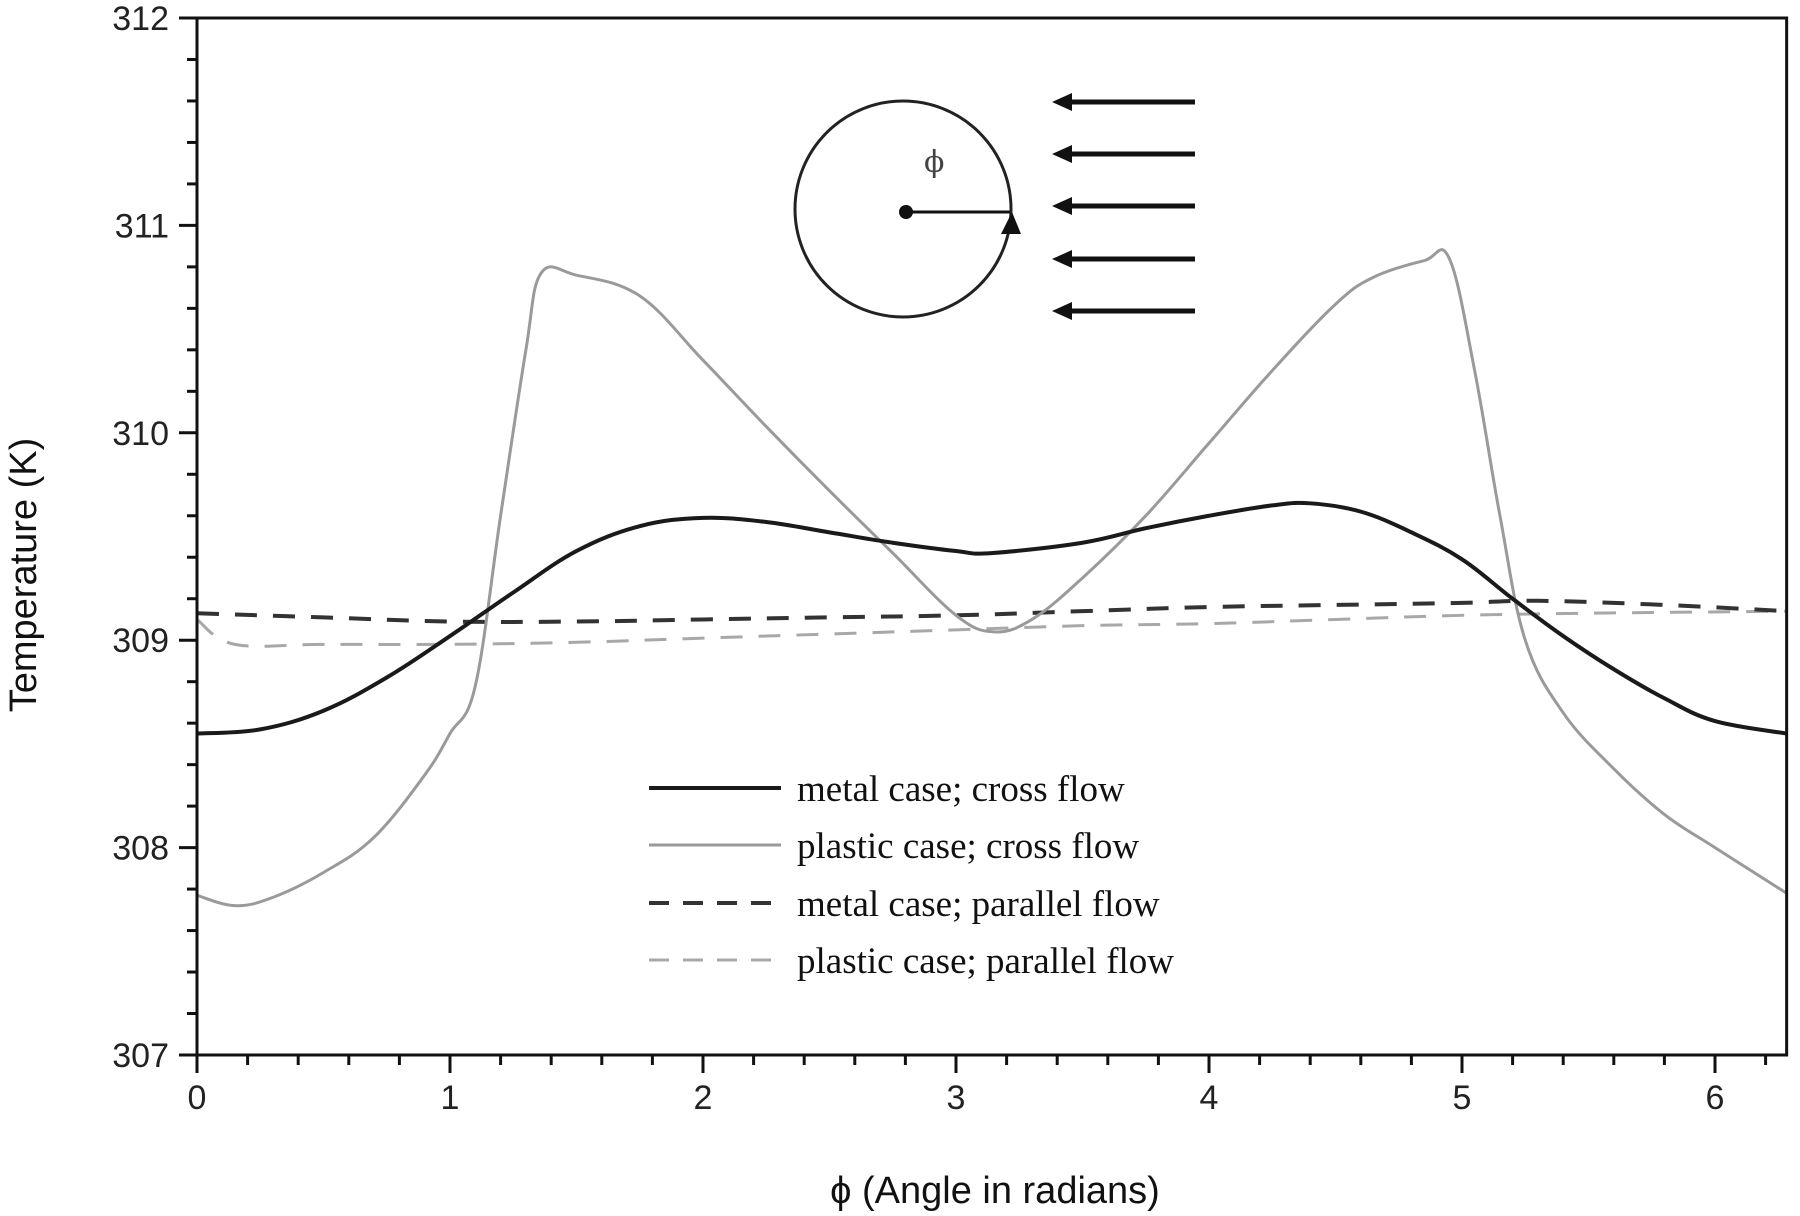  I want to click on legend-item: metal case; parallel flow, so click(904, 904).